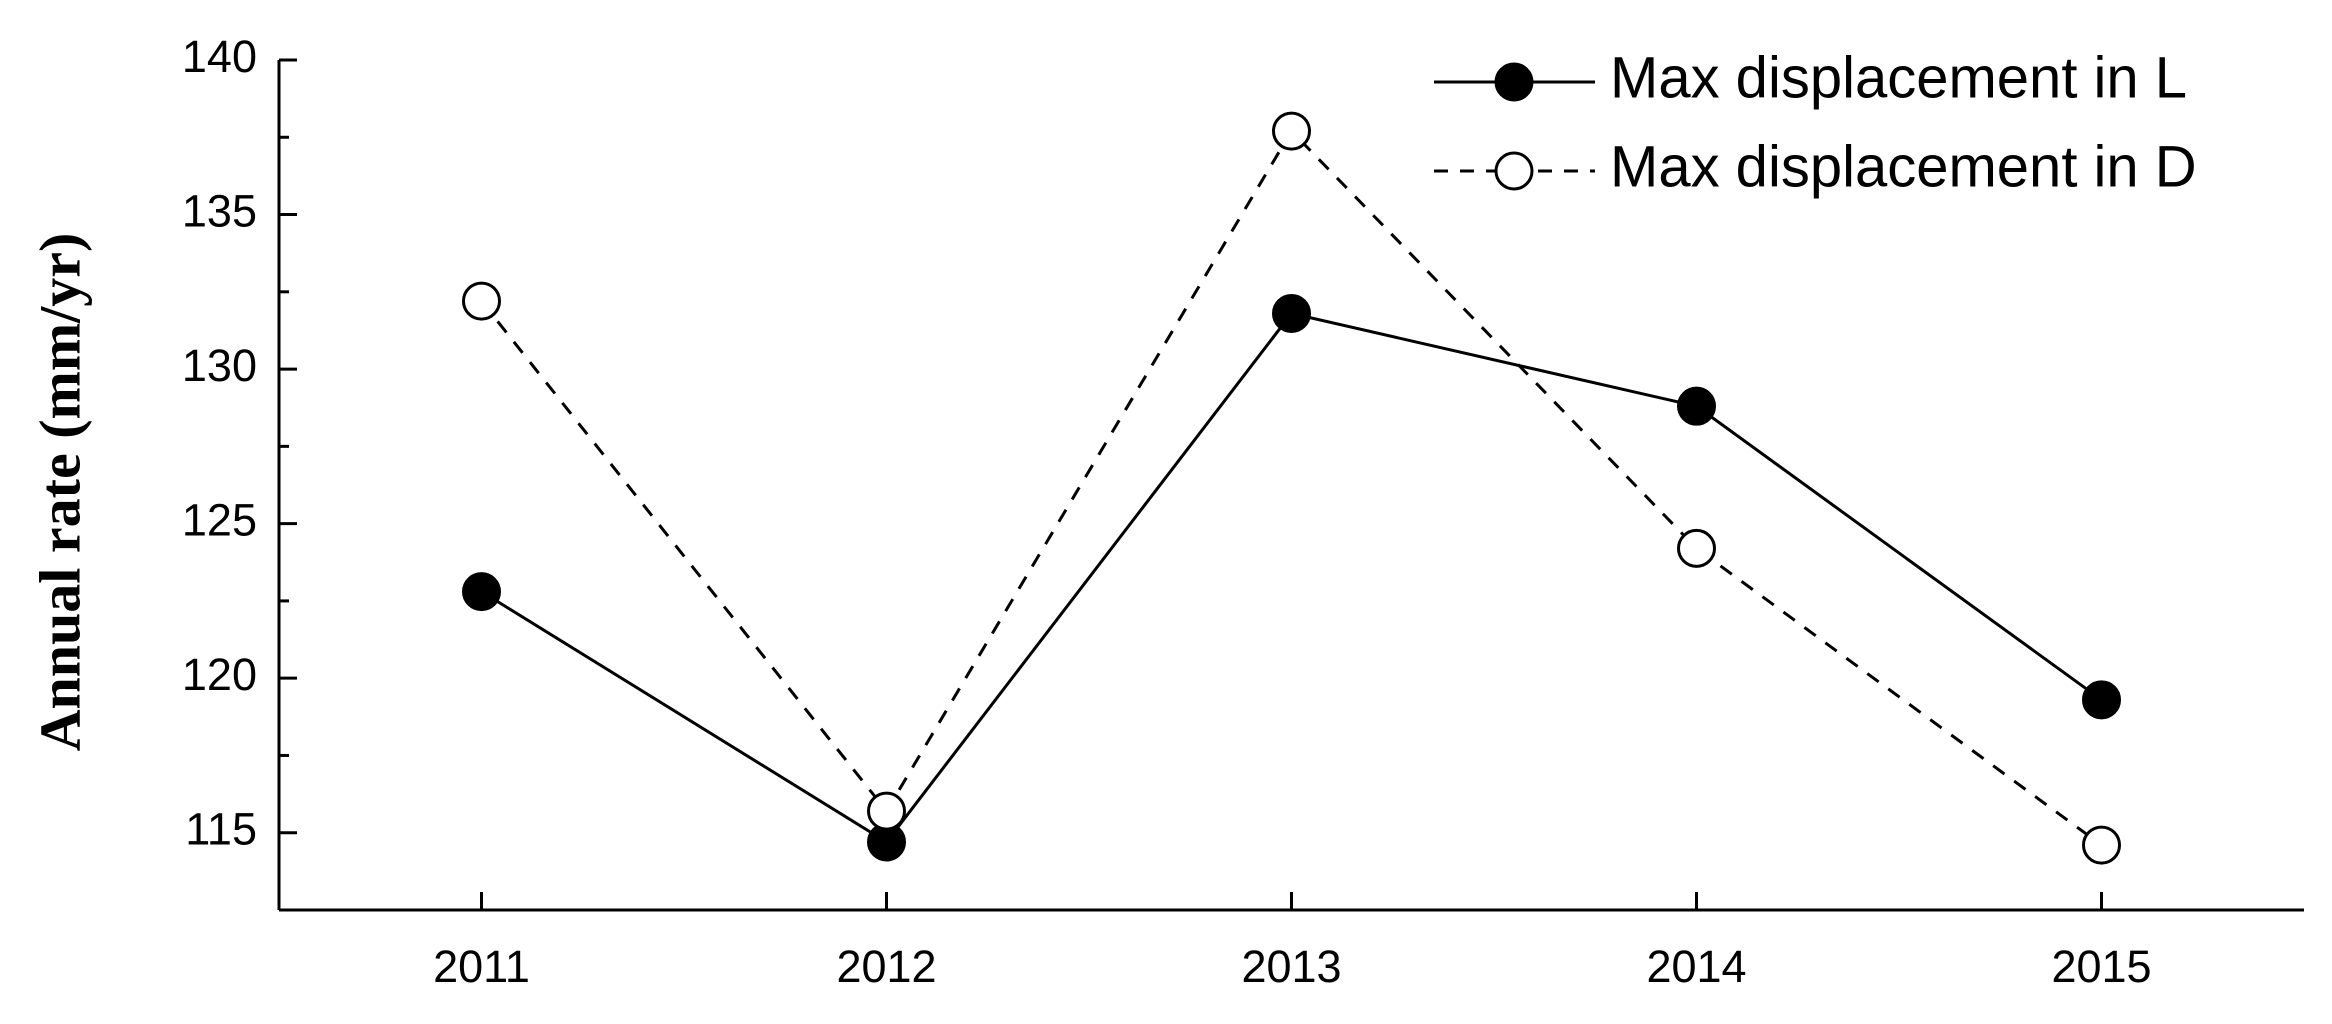 Image resolution: width=2332 pixels, height=1024 pixels. Describe the element at coordinates (1291, 966) in the screenshot. I see `x-tick-label: 2013` at that location.